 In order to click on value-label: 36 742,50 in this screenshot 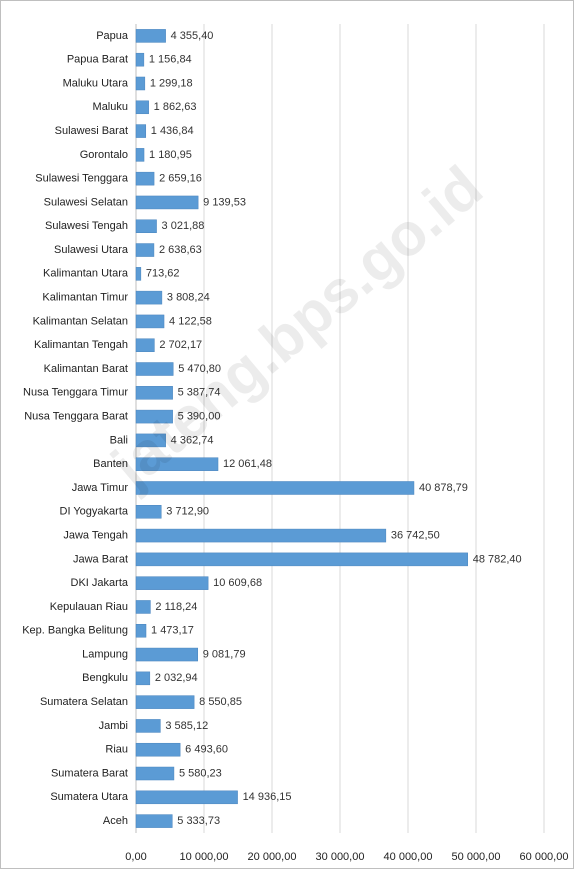, I will do `click(415, 535)`.